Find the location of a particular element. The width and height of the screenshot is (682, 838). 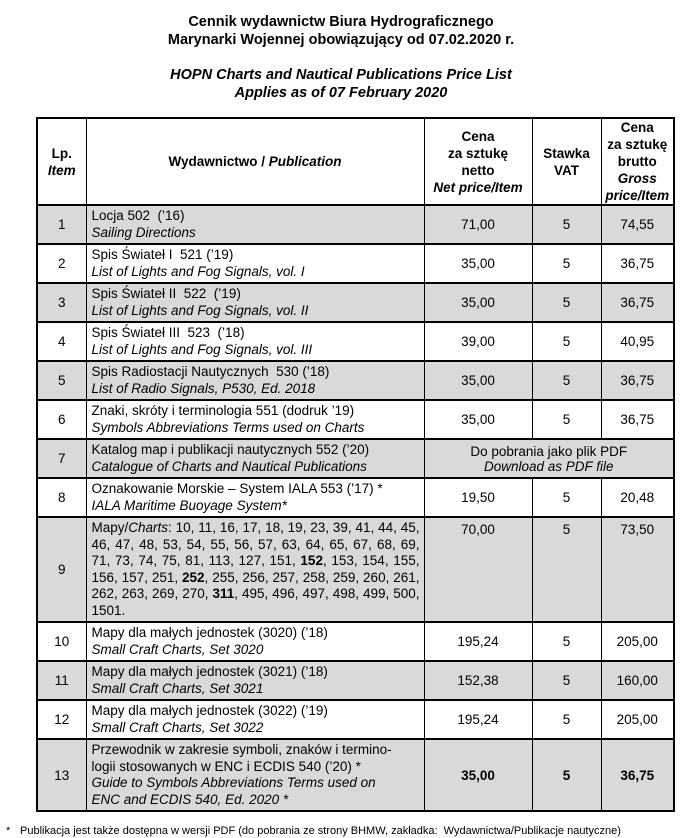

header-net-price-en: Net price/Item is located at coordinates (478, 187).